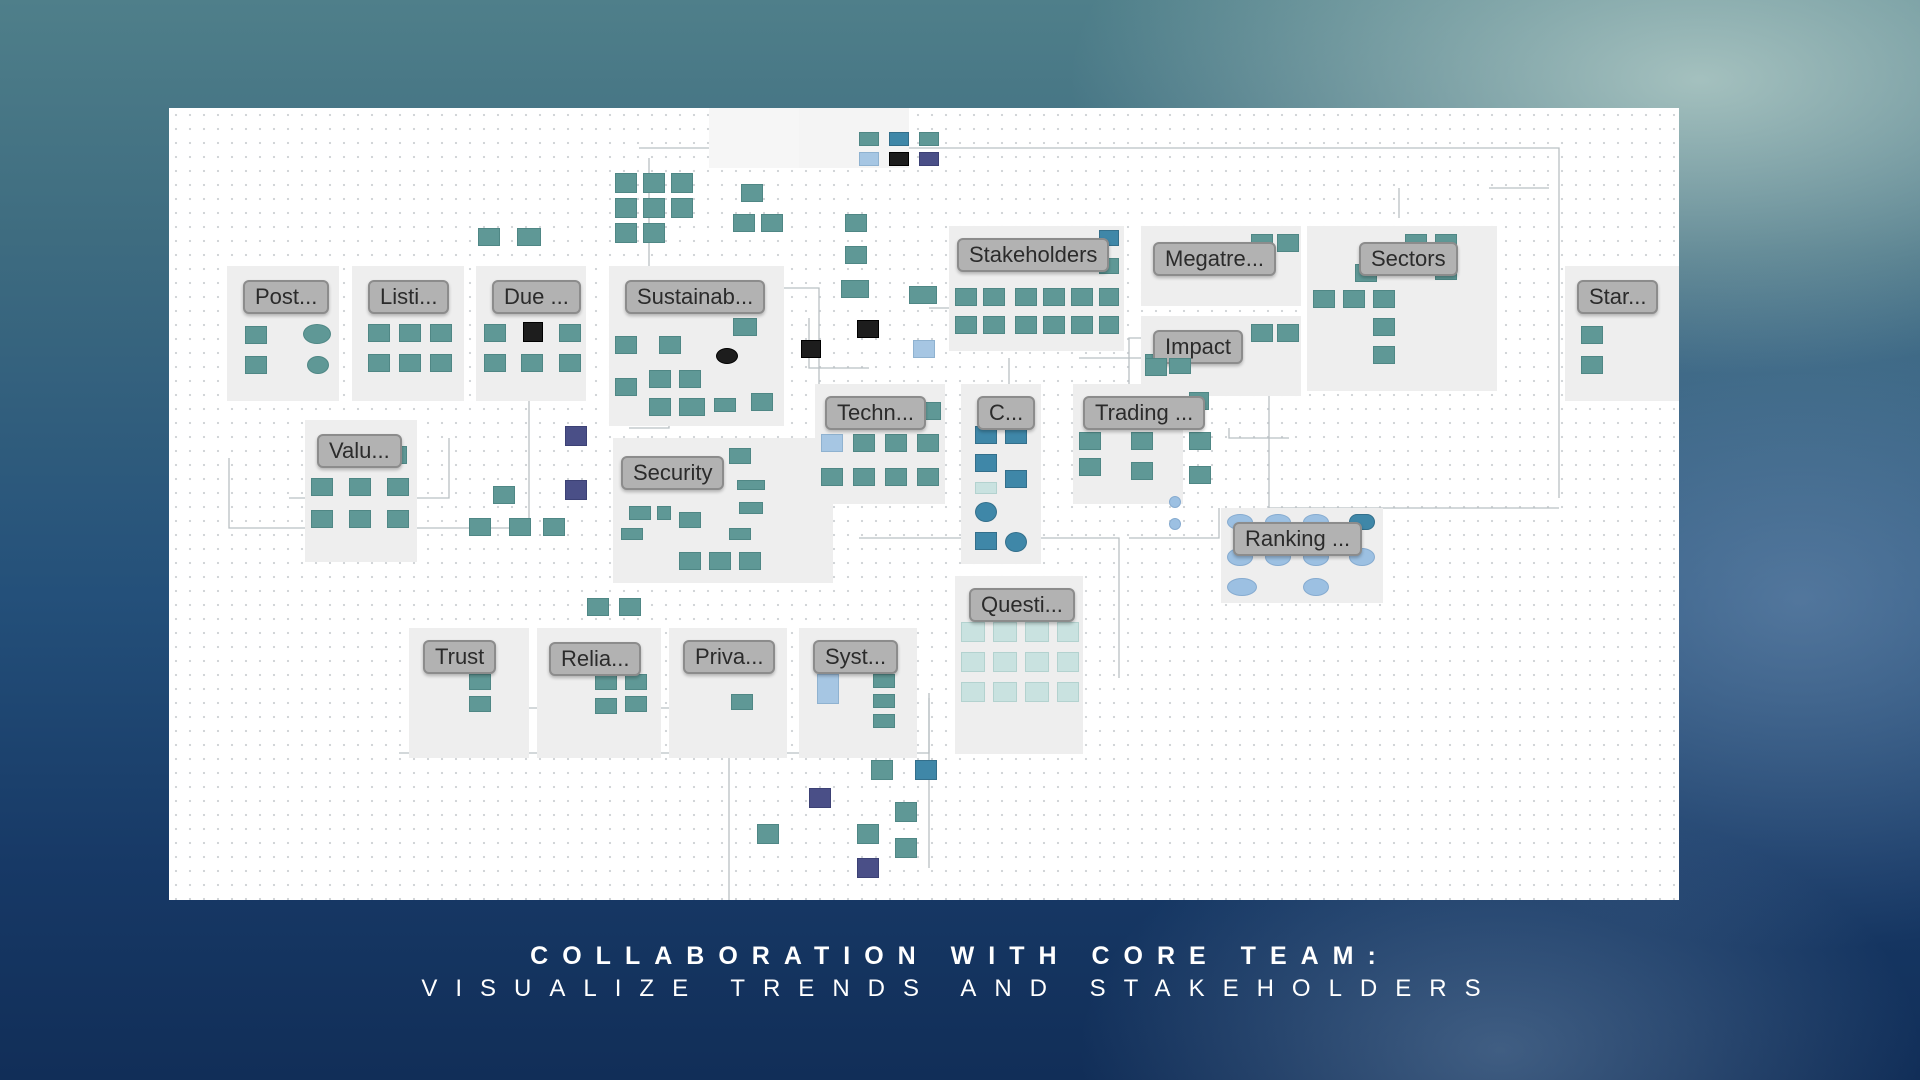 The image size is (1920, 1080). I want to click on node-tile-navy, so click(576, 436).